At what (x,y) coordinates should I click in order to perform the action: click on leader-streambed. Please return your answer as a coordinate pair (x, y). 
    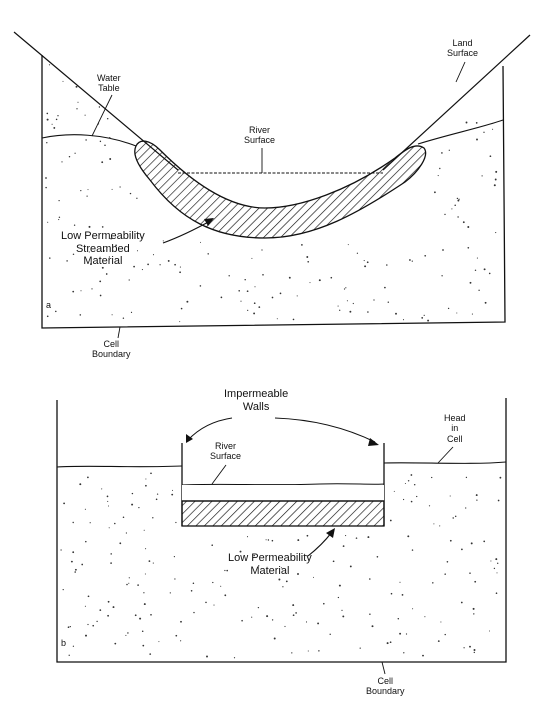
    Looking at the image, I should click on (187, 231).